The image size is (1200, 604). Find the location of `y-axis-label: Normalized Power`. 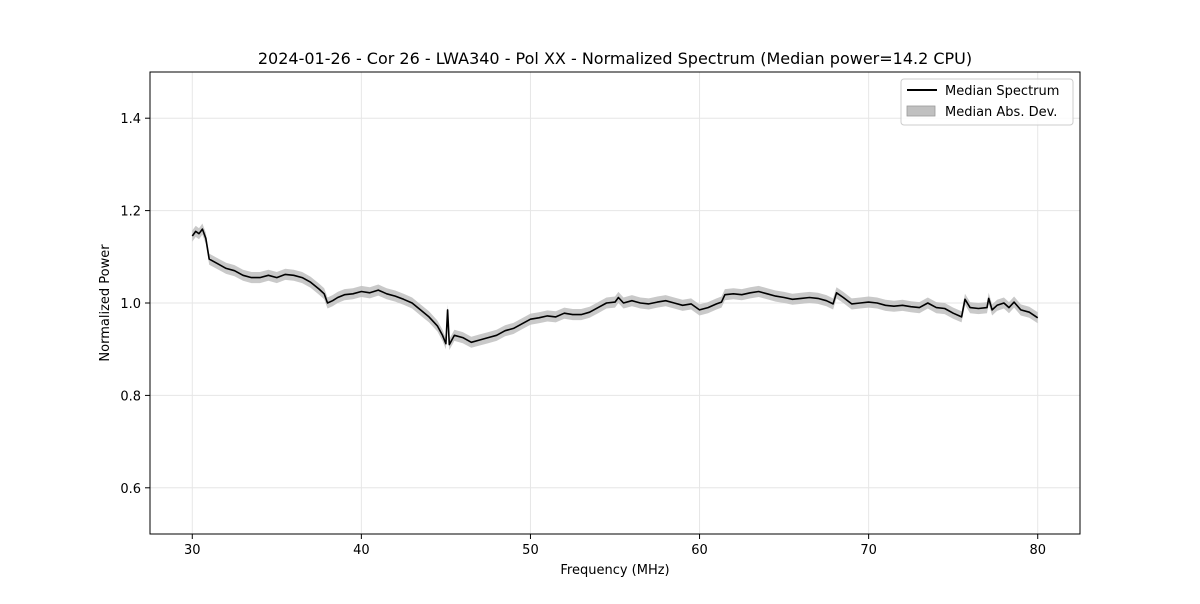

y-axis-label: Normalized Power is located at coordinates (105, 303).